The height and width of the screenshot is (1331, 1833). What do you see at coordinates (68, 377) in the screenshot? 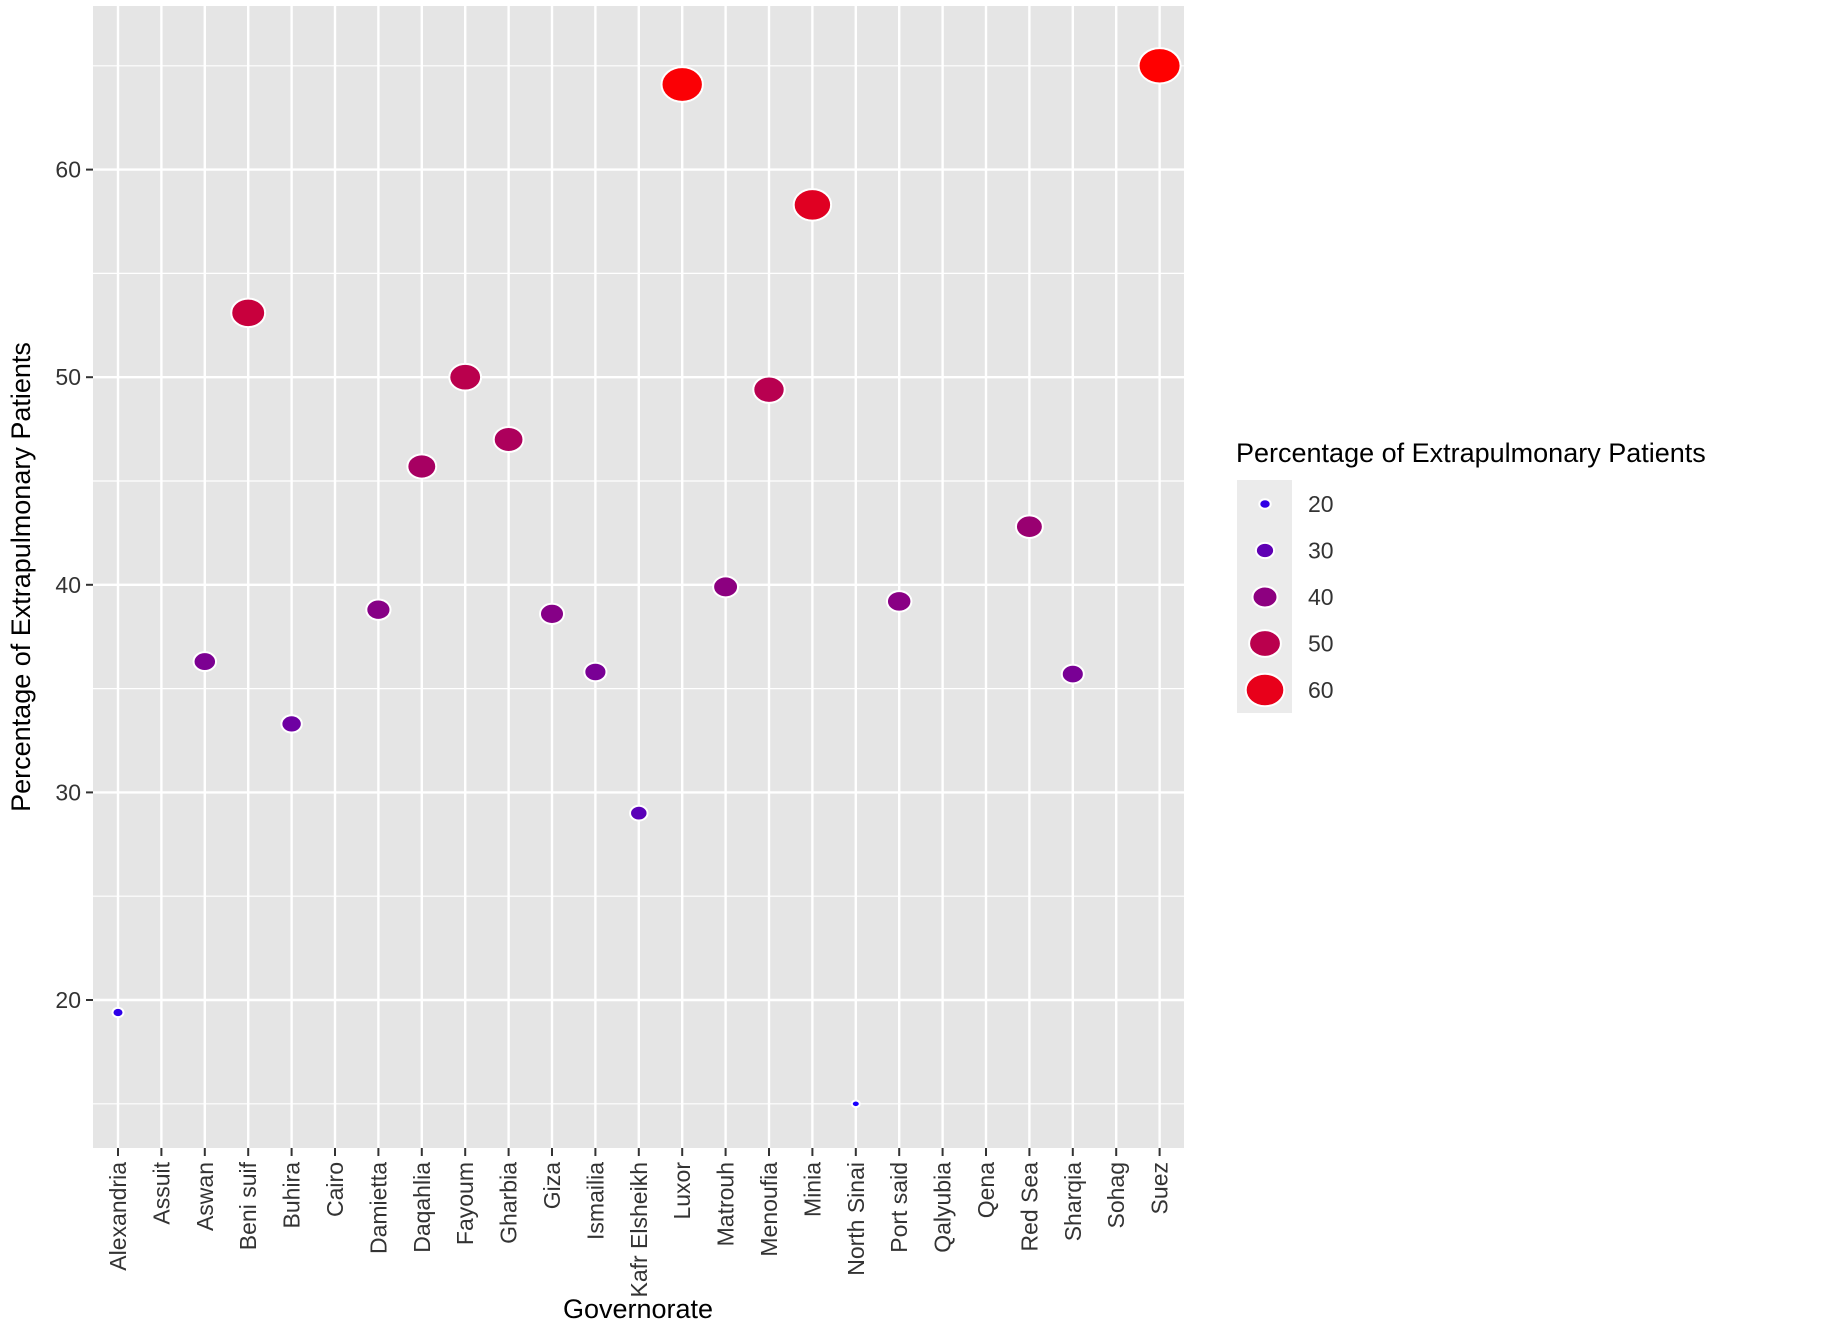
I see `y-tick-label: 50` at bounding box center [68, 377].